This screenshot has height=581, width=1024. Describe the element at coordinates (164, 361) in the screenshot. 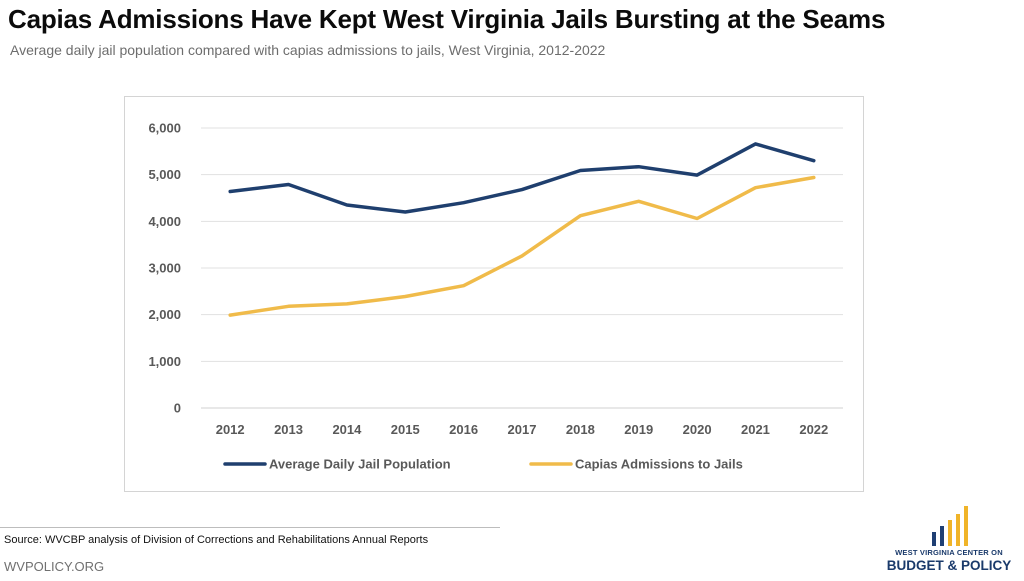

I see `y-tick-label: 1,000` at that location.